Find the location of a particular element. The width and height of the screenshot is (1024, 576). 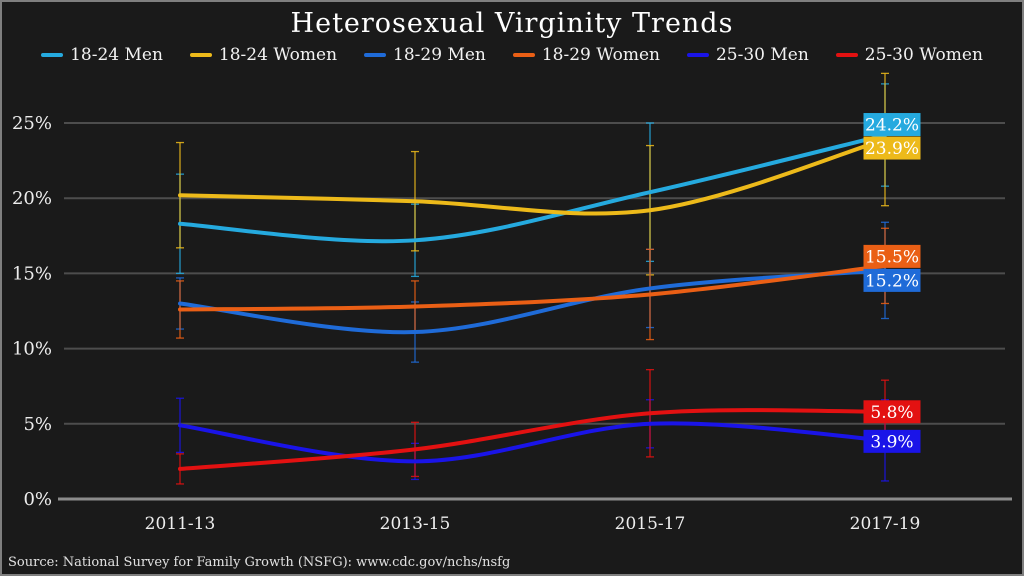

end-label: 3.9% is located at coordinates (891, 442).